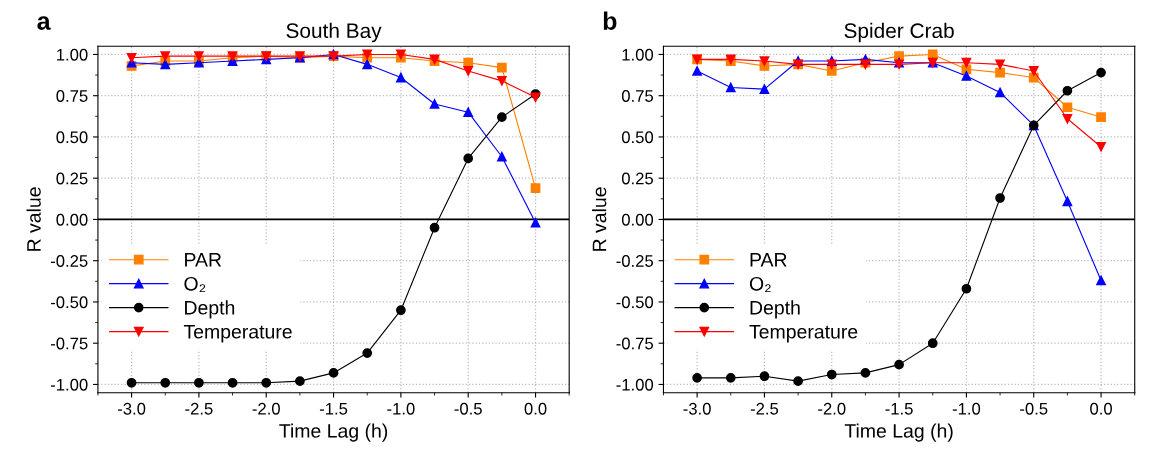 This screenshot has height=462, width=1152. I want to click on chart-title: South Bay, so click(334, 32).